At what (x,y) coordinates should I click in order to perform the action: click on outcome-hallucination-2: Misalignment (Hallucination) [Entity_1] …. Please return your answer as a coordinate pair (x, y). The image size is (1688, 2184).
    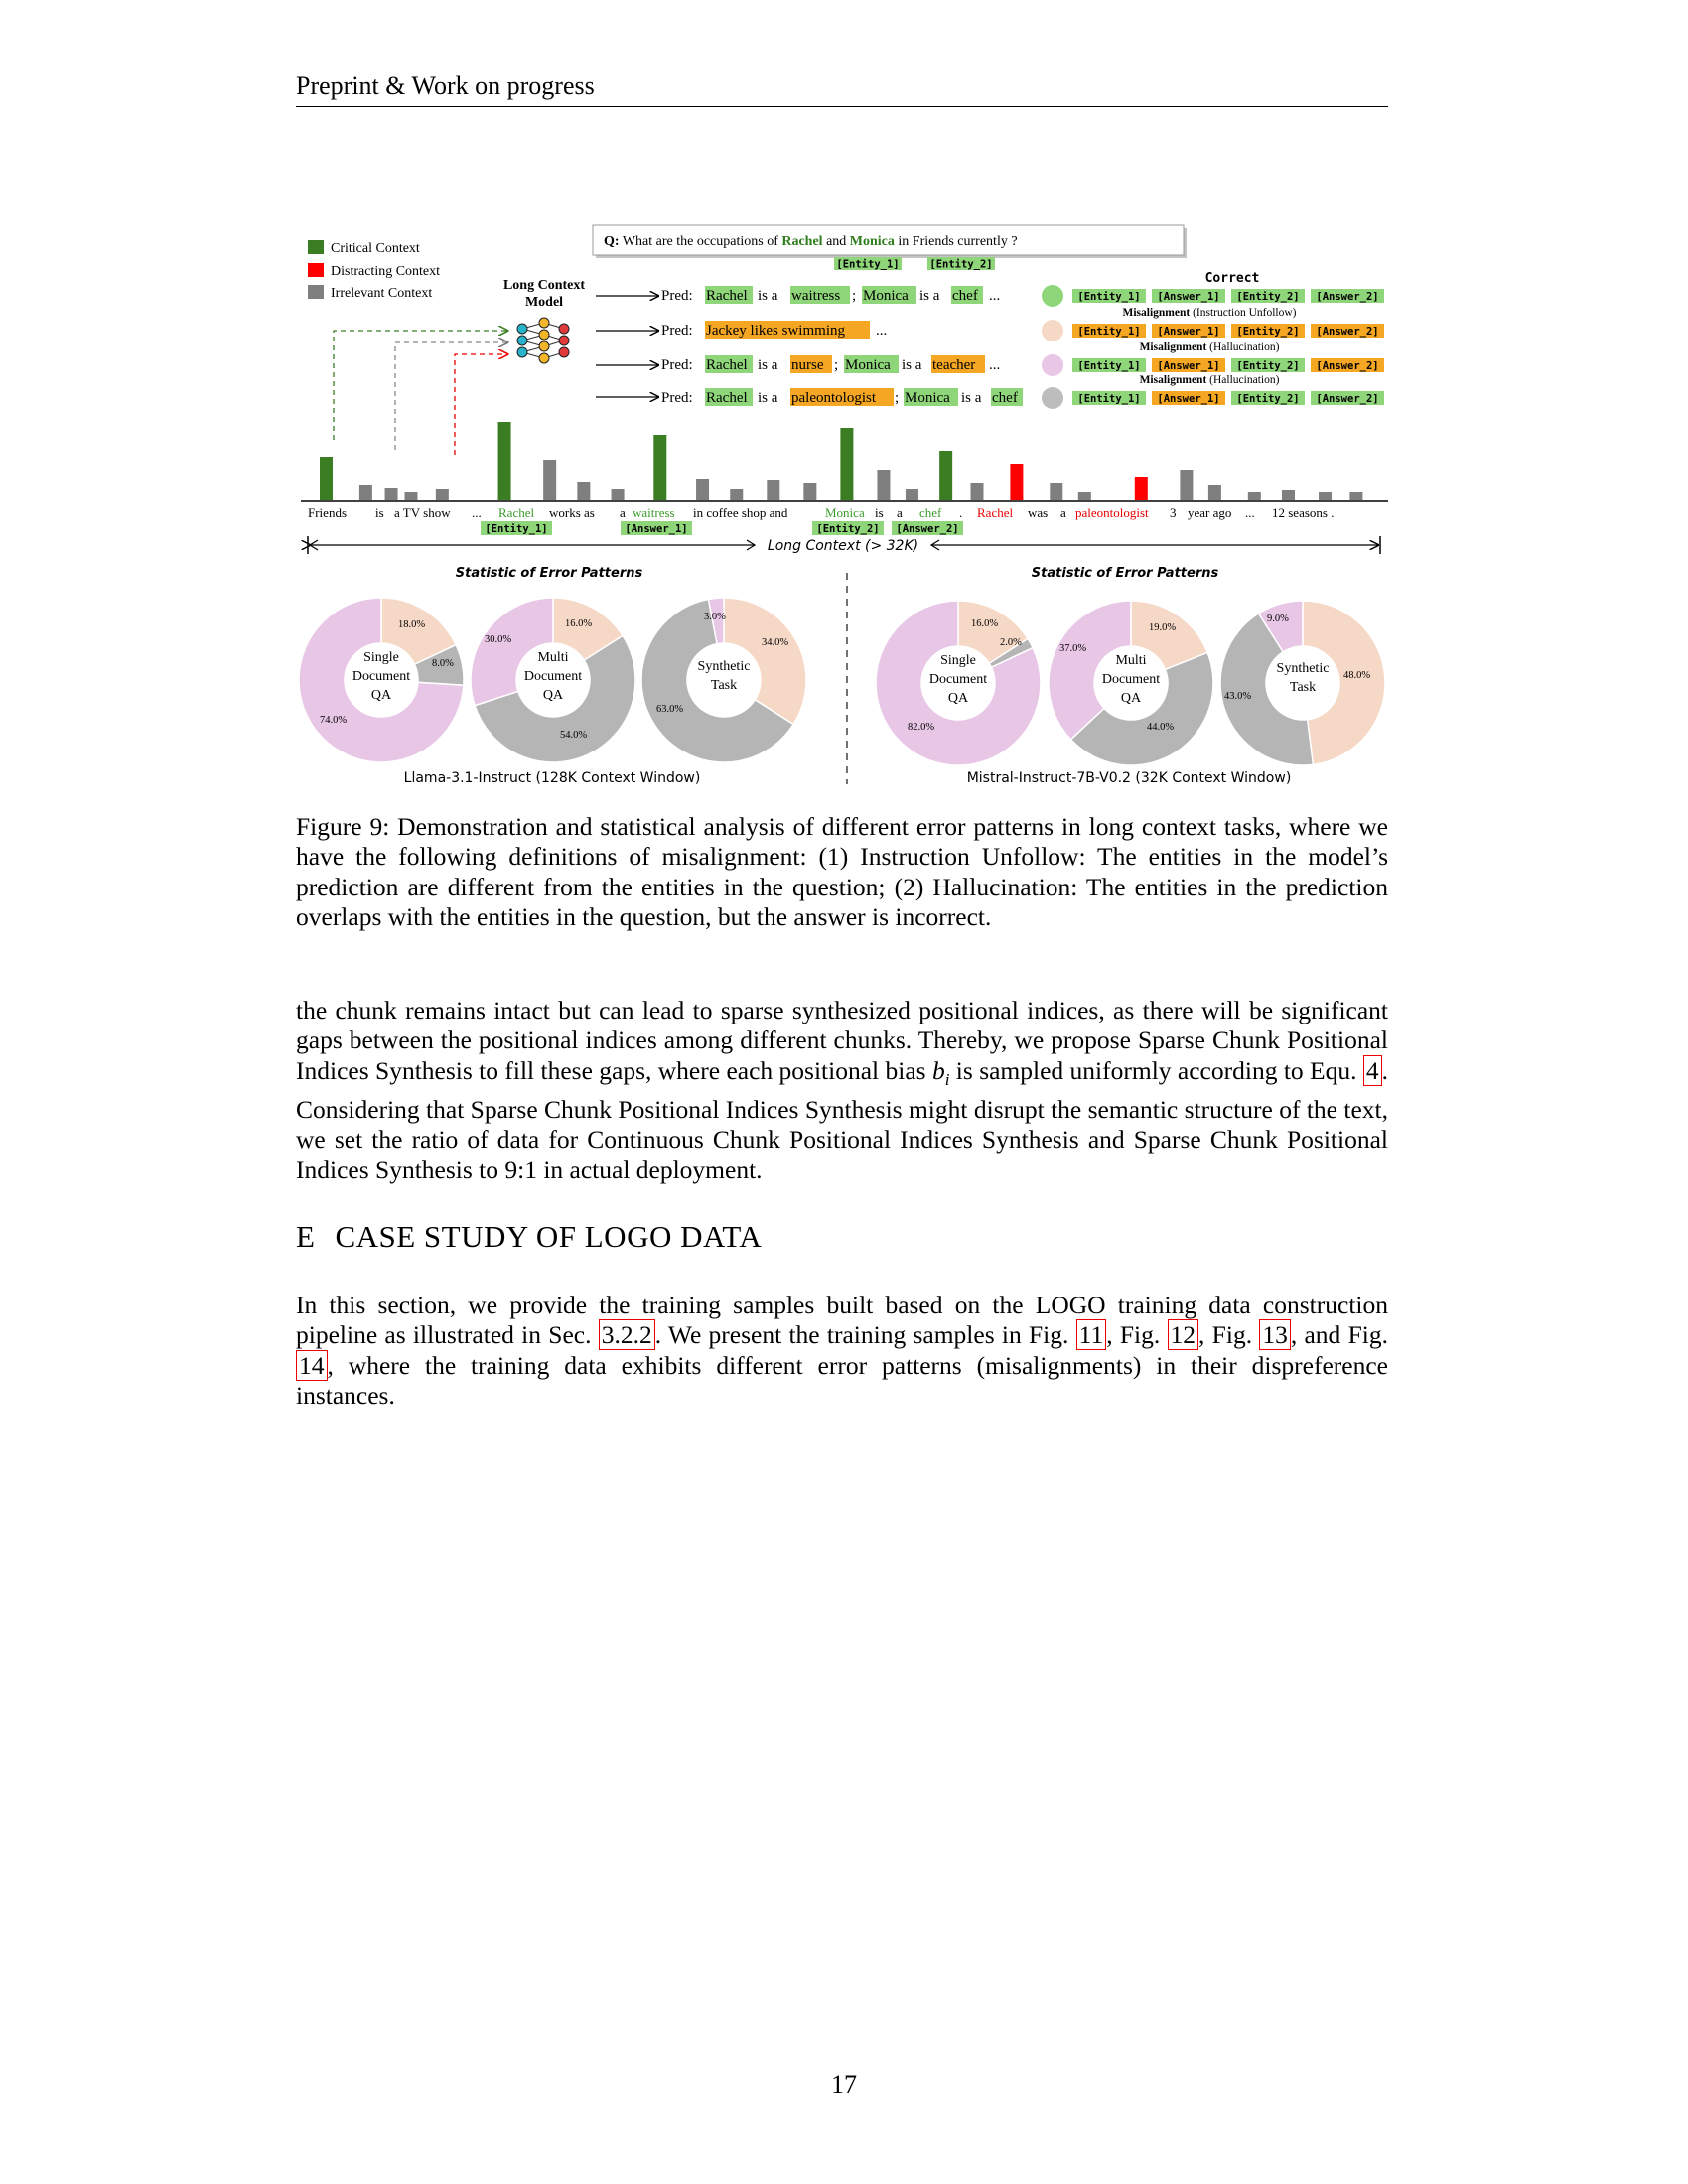
    Looking at the image, I should click on (1213, 391).